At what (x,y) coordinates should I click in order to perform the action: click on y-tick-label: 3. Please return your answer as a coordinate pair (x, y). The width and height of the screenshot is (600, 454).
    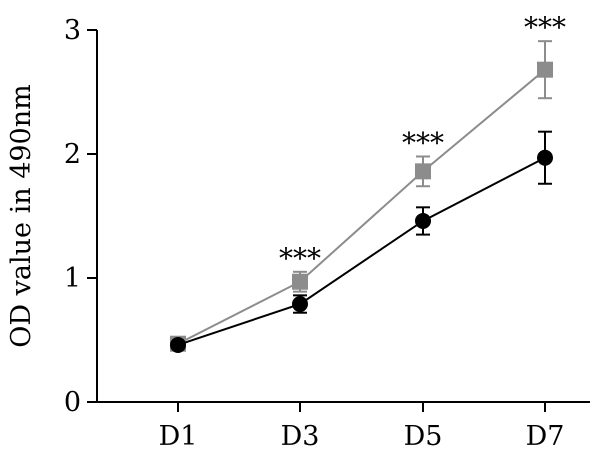
    Looking at the image, I should click on (72, 30).